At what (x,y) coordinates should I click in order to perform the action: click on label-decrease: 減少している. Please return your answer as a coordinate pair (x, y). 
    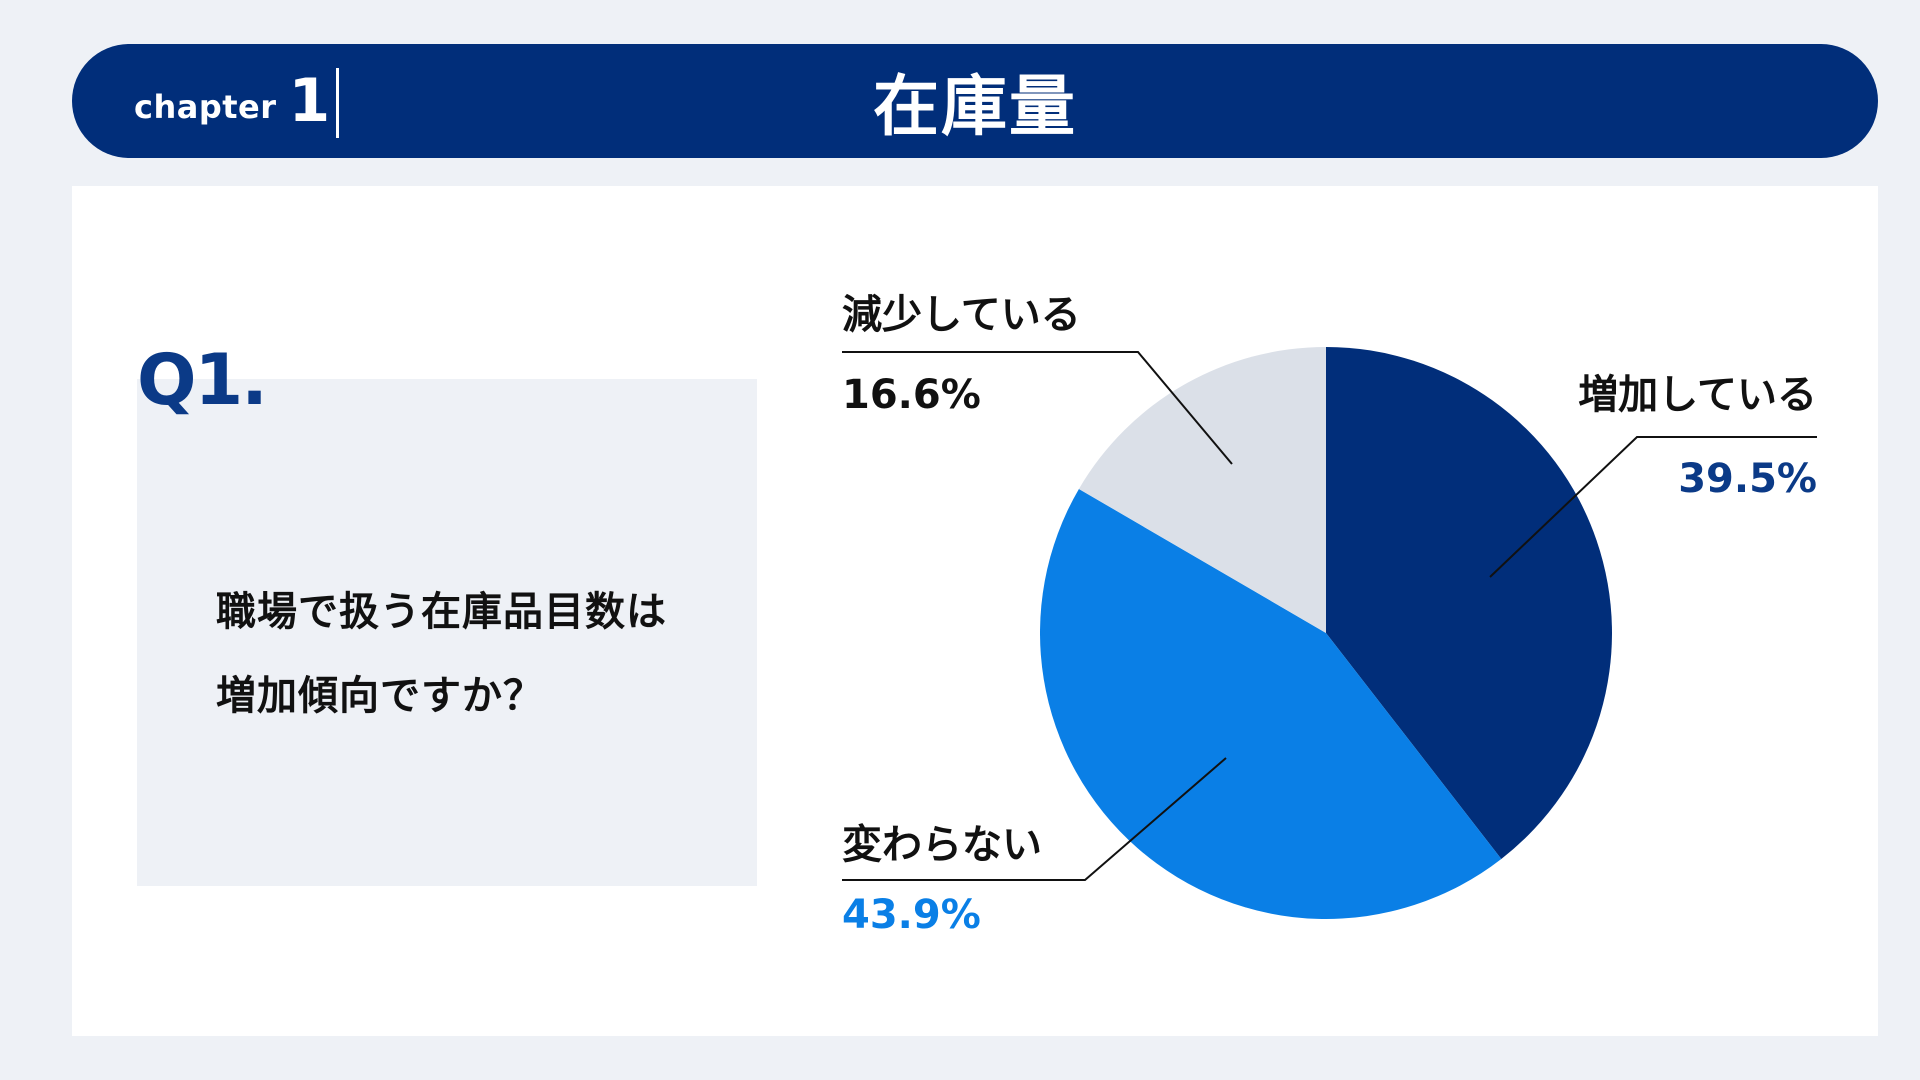
    Looking at the image, I should click on (961, 315).